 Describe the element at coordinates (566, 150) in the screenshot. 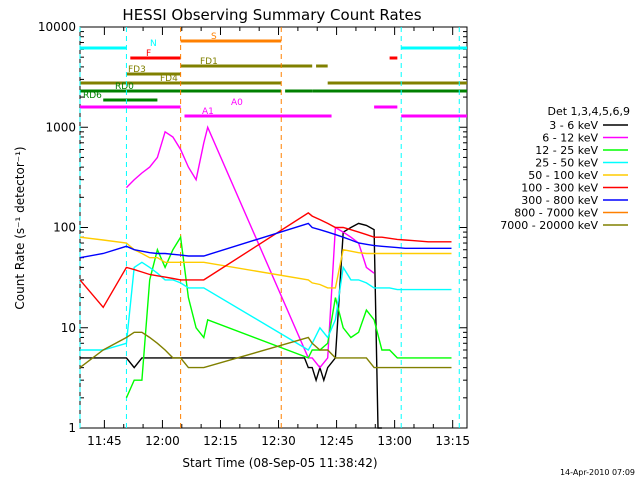

I see `legend-label: 12 - 25 keV` at that location.